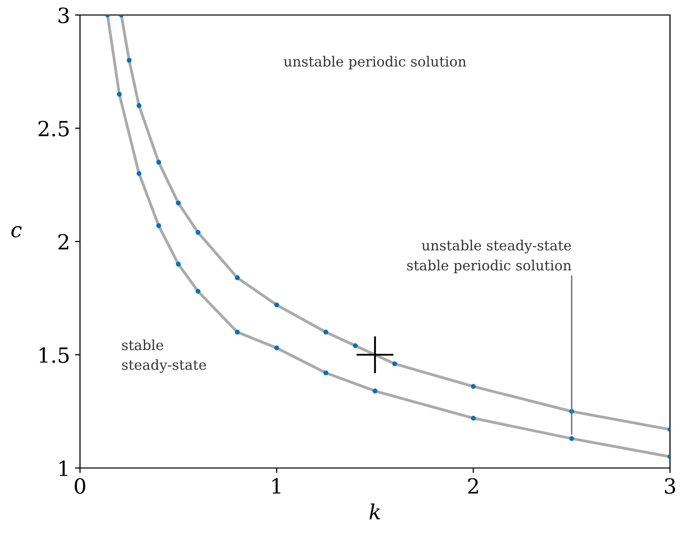 Image resolution: width=686 pixels, height=533 pixels. I want to click on y-tick-label: 1.5, so click(54, 355).